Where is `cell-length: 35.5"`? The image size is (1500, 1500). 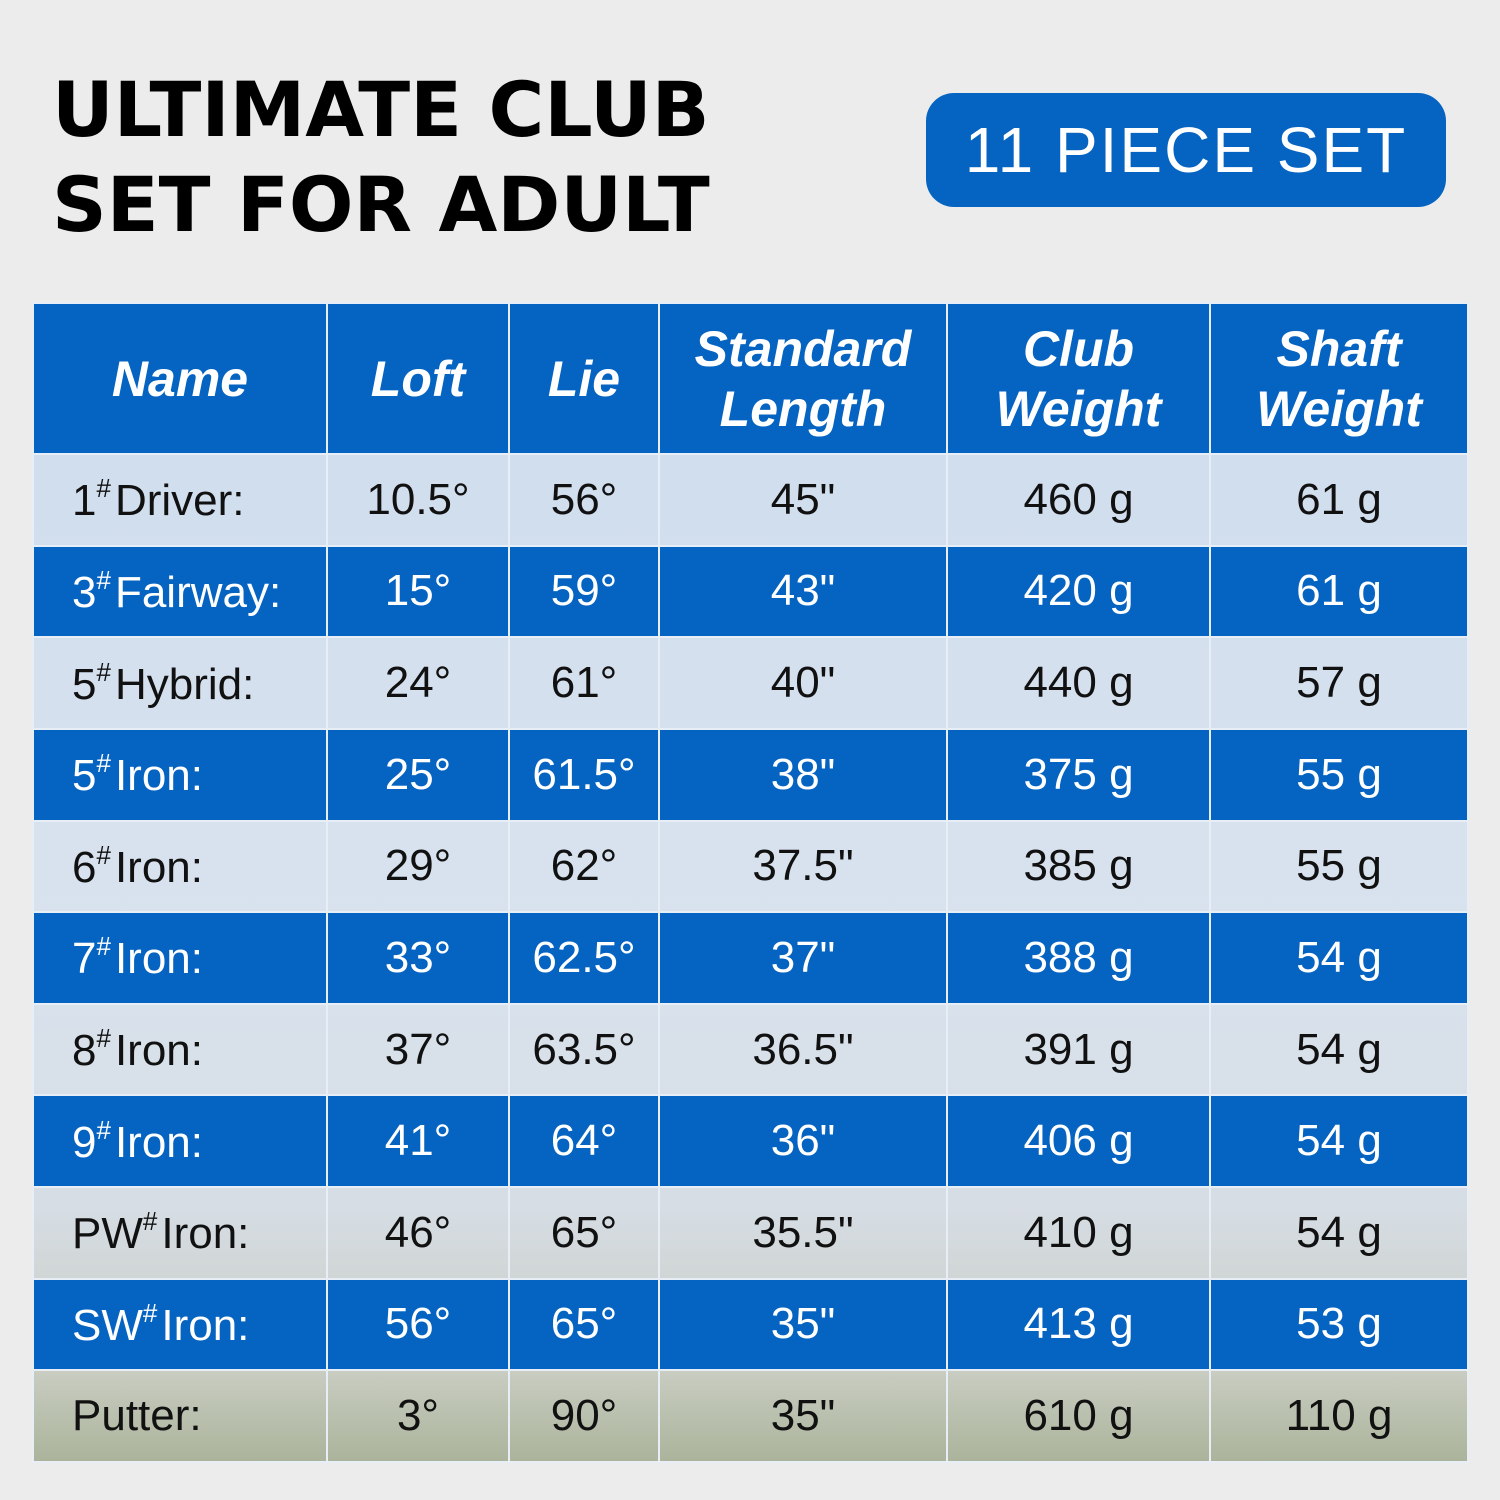
cell-length: 35.5" is located at coordinates (803, 1233).